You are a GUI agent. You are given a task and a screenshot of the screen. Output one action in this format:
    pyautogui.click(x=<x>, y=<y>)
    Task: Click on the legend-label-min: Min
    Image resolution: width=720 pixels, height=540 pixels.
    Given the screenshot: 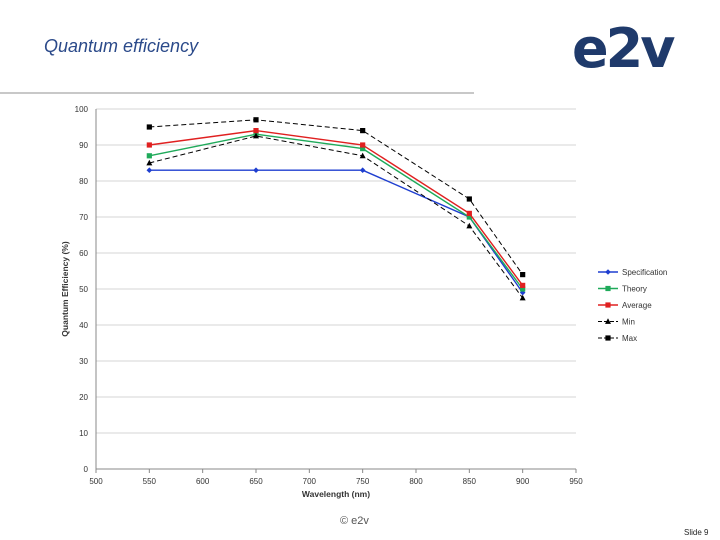 What is the action you would take?
    pyautogui.click(x=628, y=322)
    